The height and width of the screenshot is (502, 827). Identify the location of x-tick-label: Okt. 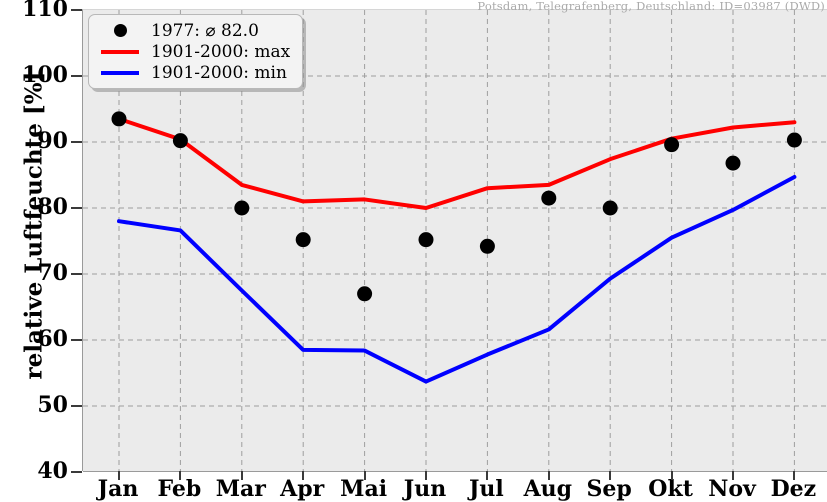
(670, 489).